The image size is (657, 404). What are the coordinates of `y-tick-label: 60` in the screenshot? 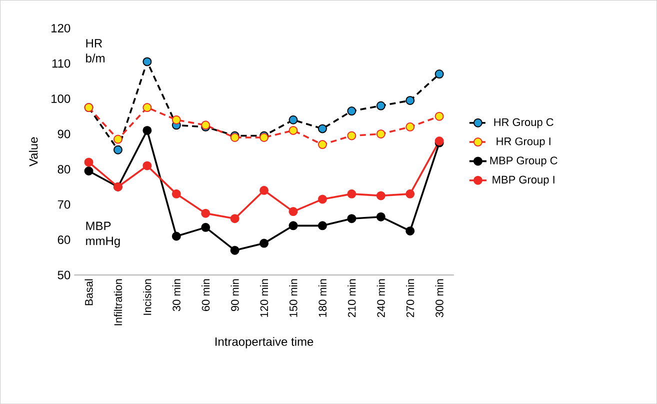 It's located at (64, 239).